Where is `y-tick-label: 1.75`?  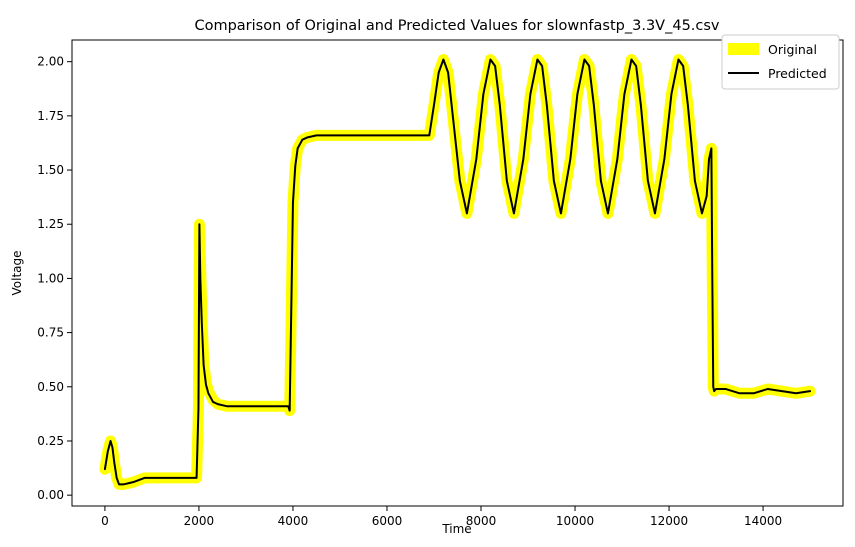 y-tick-label: 1.75 is located at coordinates (50, 116).